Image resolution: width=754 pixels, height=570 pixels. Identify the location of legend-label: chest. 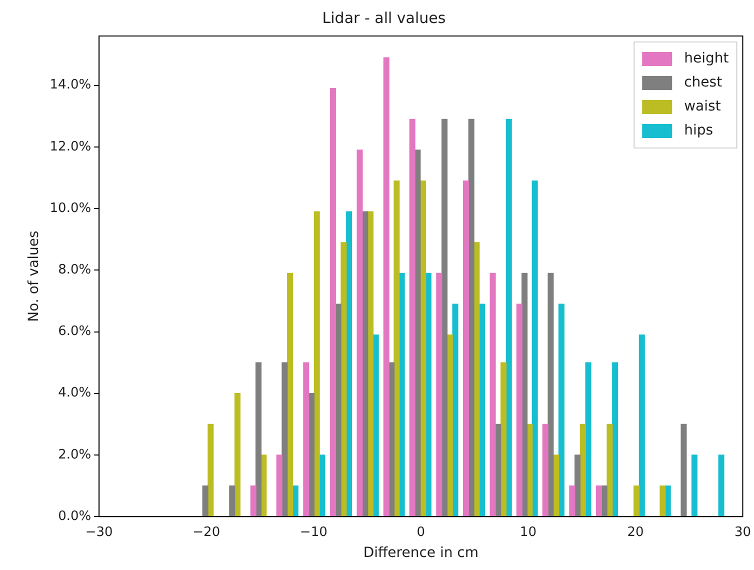
(703, 82).